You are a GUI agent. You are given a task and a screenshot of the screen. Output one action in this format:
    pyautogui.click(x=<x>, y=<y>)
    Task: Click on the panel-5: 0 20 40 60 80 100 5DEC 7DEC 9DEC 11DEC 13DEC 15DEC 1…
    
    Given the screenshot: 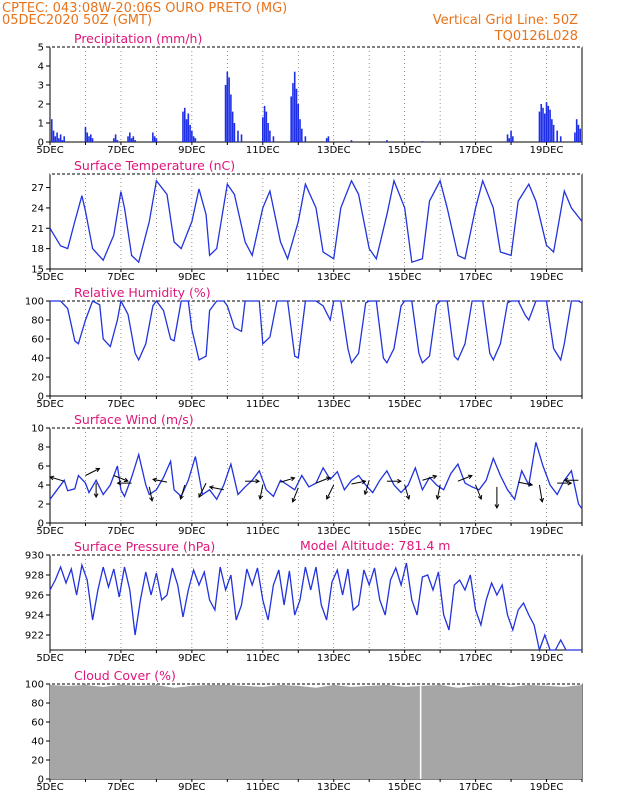 What is the action you would take?
    pyautogui.click(x=304, y=730)
    